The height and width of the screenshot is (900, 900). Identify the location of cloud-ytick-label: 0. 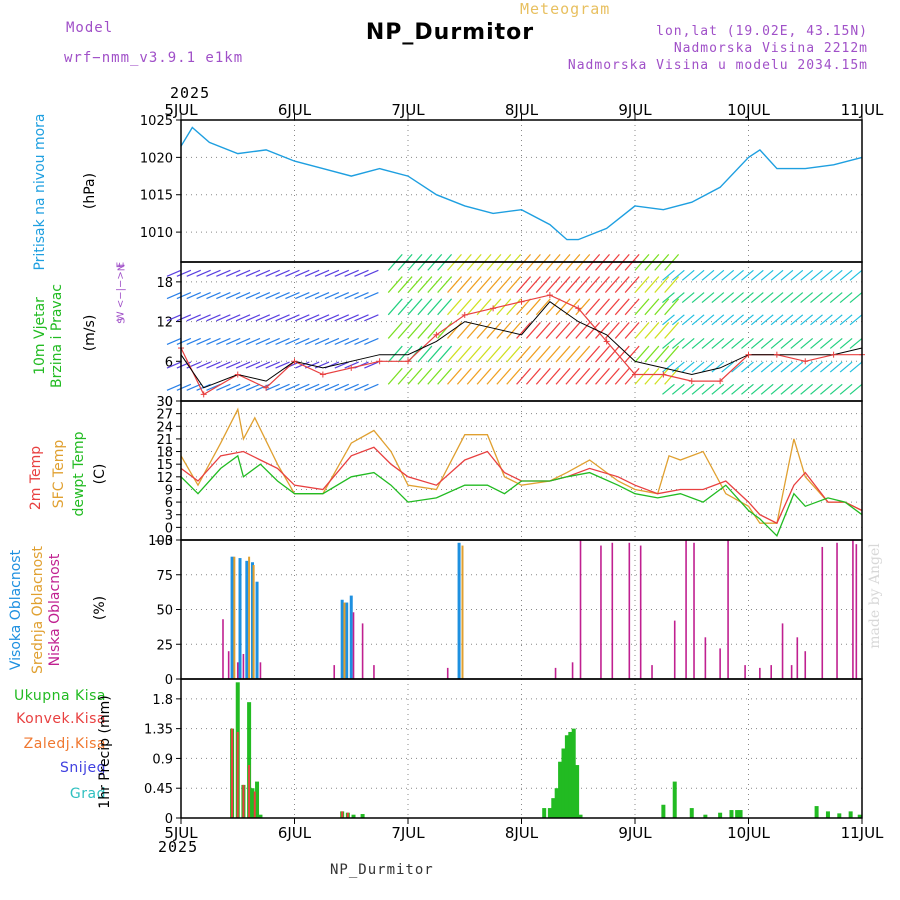
(169, 680).